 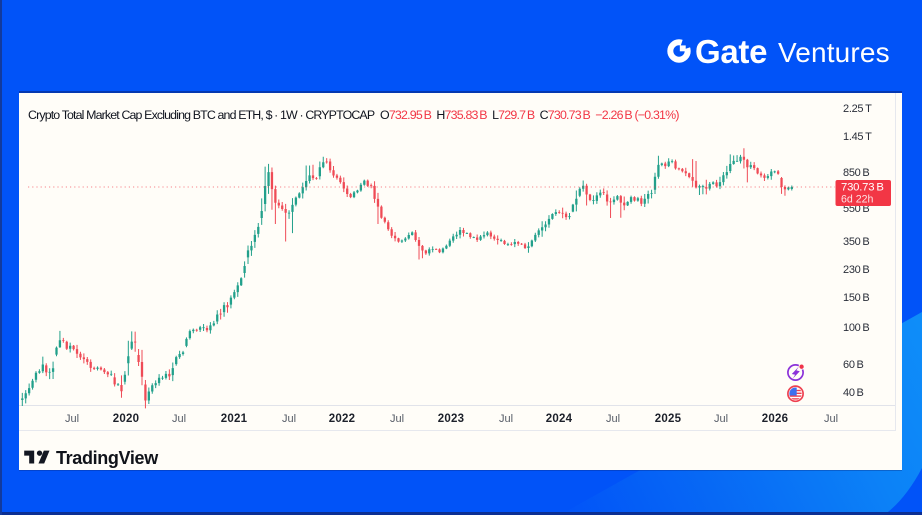 What do you see at coordinates (668, 419) in the screenshot?
I see `svg-text: 2025` at bounding box center [668, 419].